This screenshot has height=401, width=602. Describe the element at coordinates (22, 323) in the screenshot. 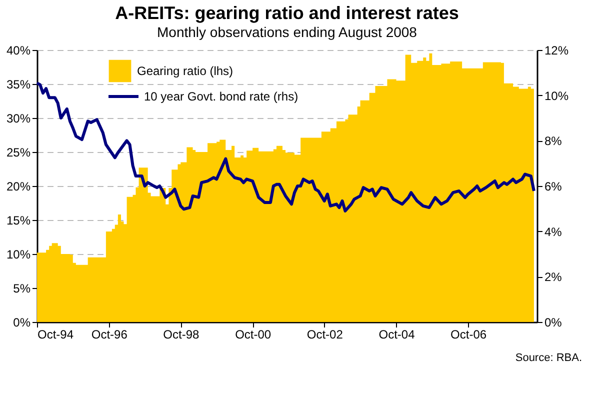

I see `y-tick-label: 0%` at that location.